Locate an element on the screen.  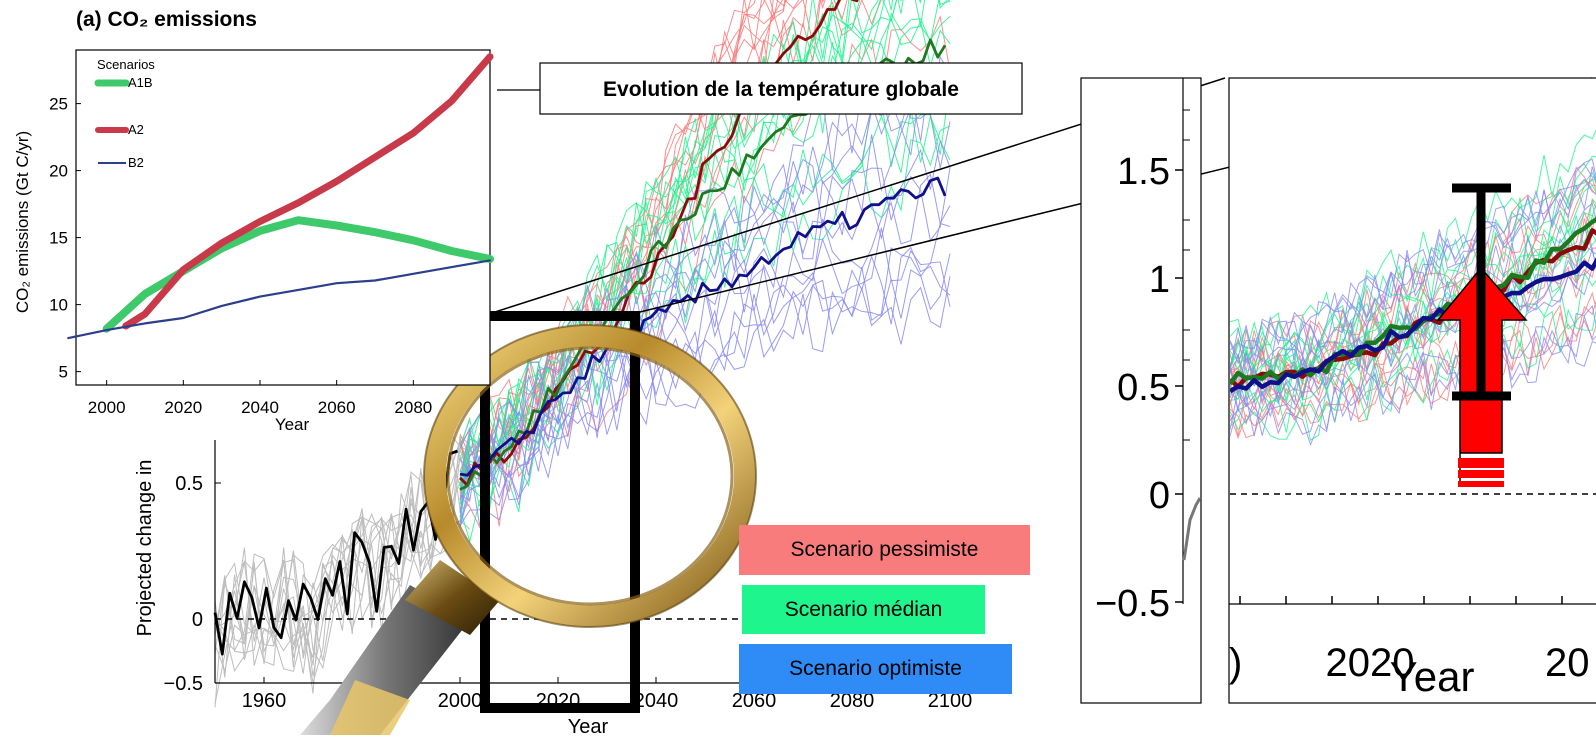
zoom-window-frame is located at coordinates (560, 512).